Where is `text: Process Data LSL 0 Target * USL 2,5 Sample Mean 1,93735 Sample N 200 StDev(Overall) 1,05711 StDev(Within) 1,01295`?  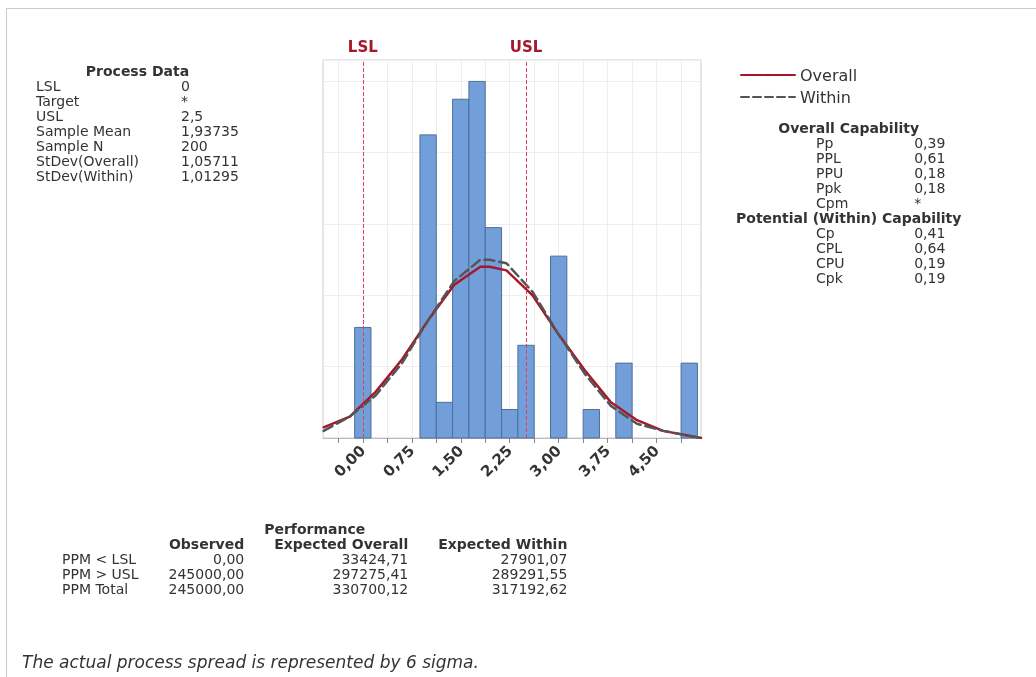
text: Process Data LSL 0 Target * USL 2,5 Sample Mean 1,93735 Sample N 200 StDev(Overall) 1,05711 StDev(Within) 1,01295 is located at coordinates (137, 123).